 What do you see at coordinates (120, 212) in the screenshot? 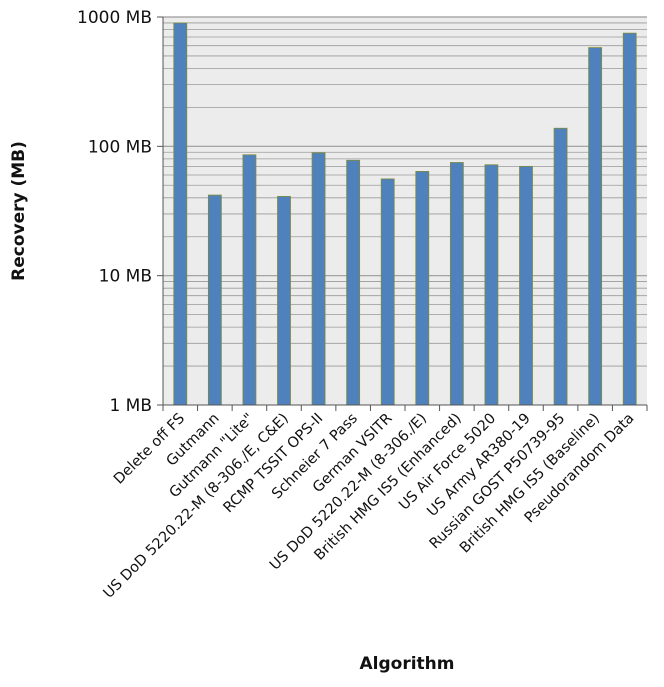
I see `y-ticks: 1 MB 10 MB 100 MB 1000 MB` at bounding box center [120, 212].